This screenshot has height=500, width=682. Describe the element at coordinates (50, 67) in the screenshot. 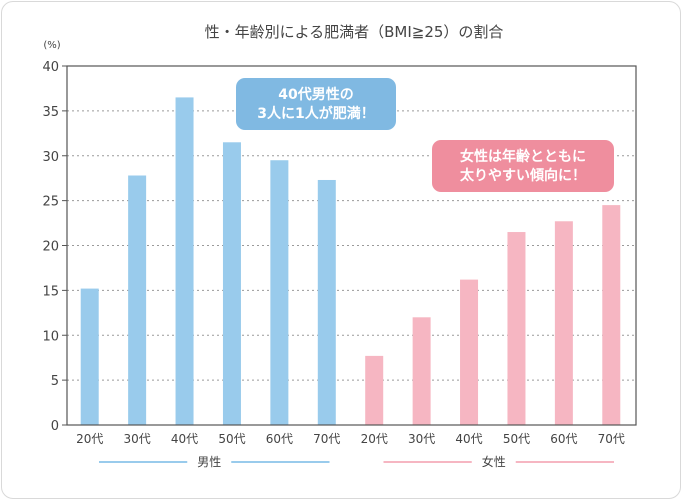

I see `y-tick-label: 40` at that location.